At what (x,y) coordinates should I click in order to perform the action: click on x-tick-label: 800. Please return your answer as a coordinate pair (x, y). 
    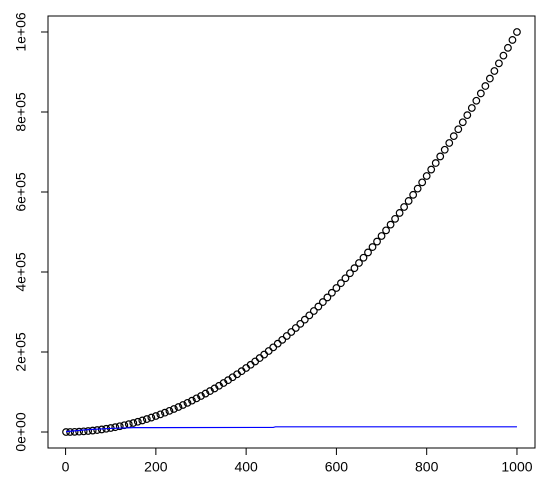
    Looking at the image, I should click on (427, 467).